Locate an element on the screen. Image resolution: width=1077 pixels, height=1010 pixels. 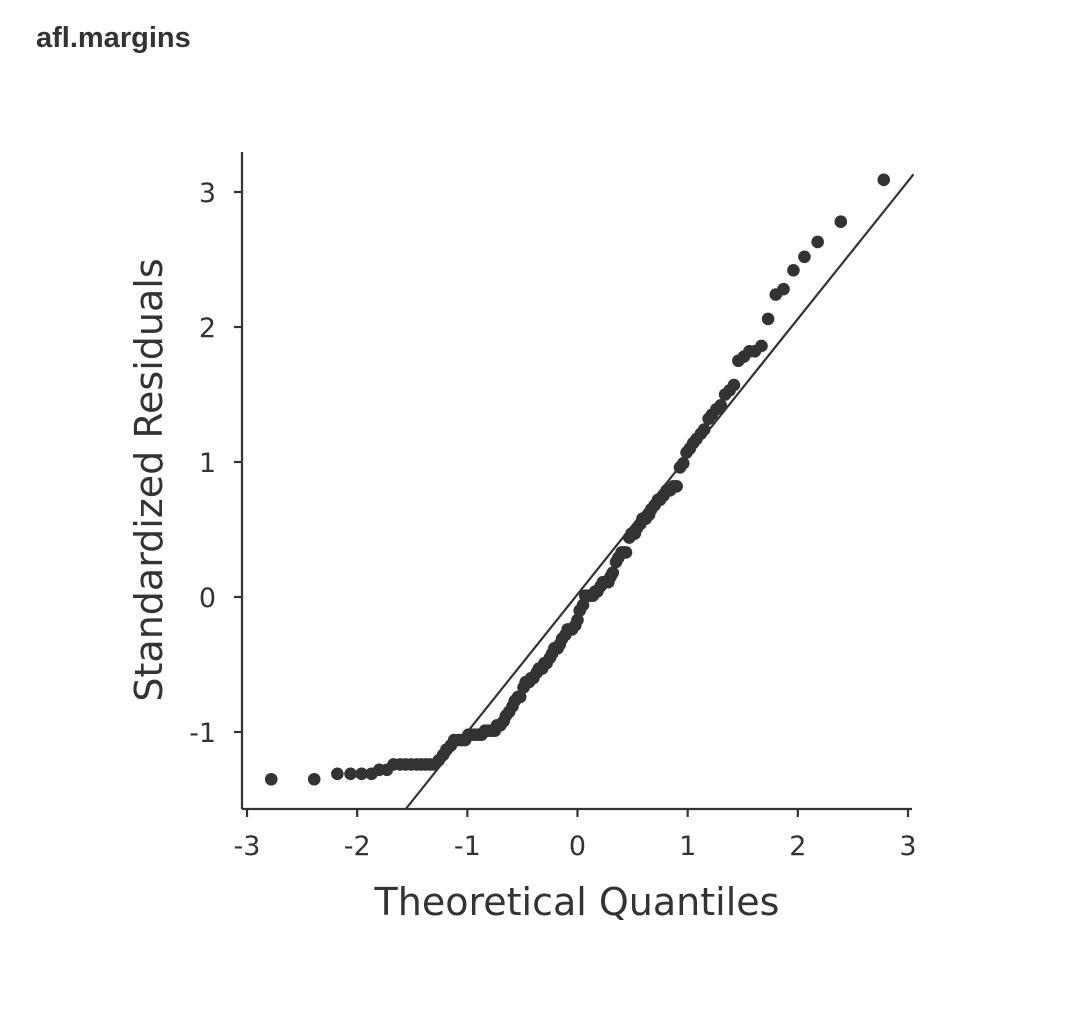
x-axis-ticks: -3 -2 -1 0 1 2 3 is located at coordinates (575, 835).